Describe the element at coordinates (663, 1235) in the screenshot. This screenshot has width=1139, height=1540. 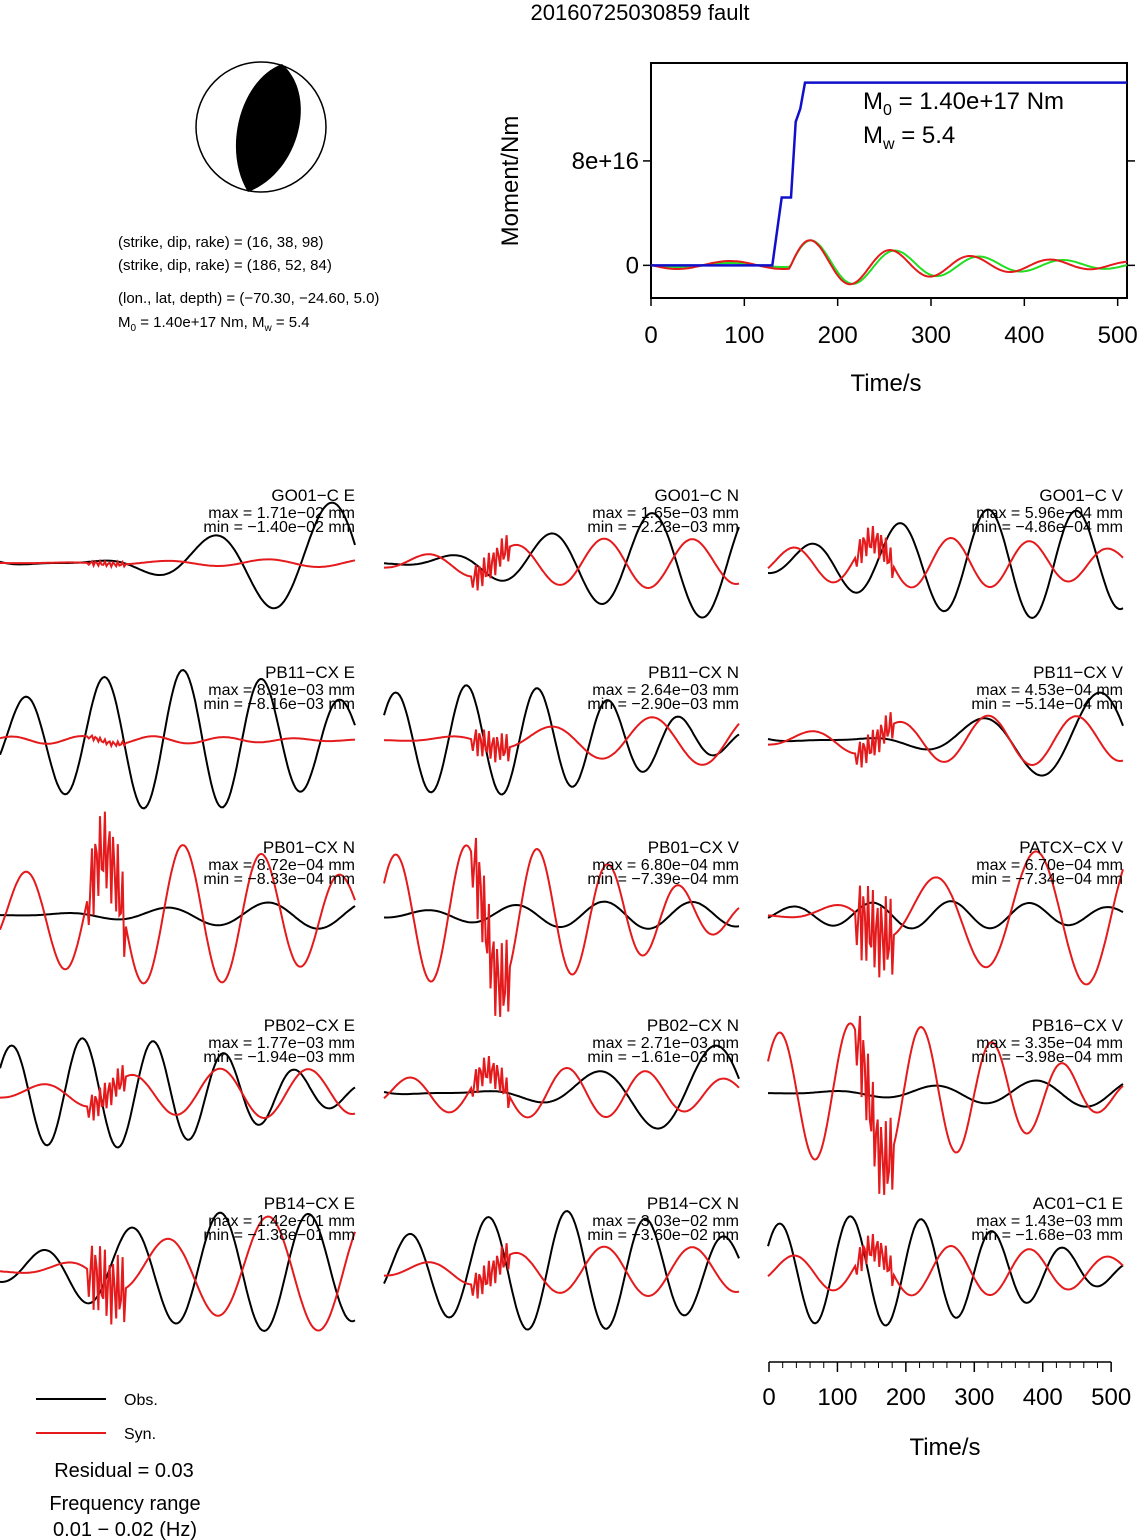
I see `trace-min-label: min = −3.60e−02 mm` at that location.